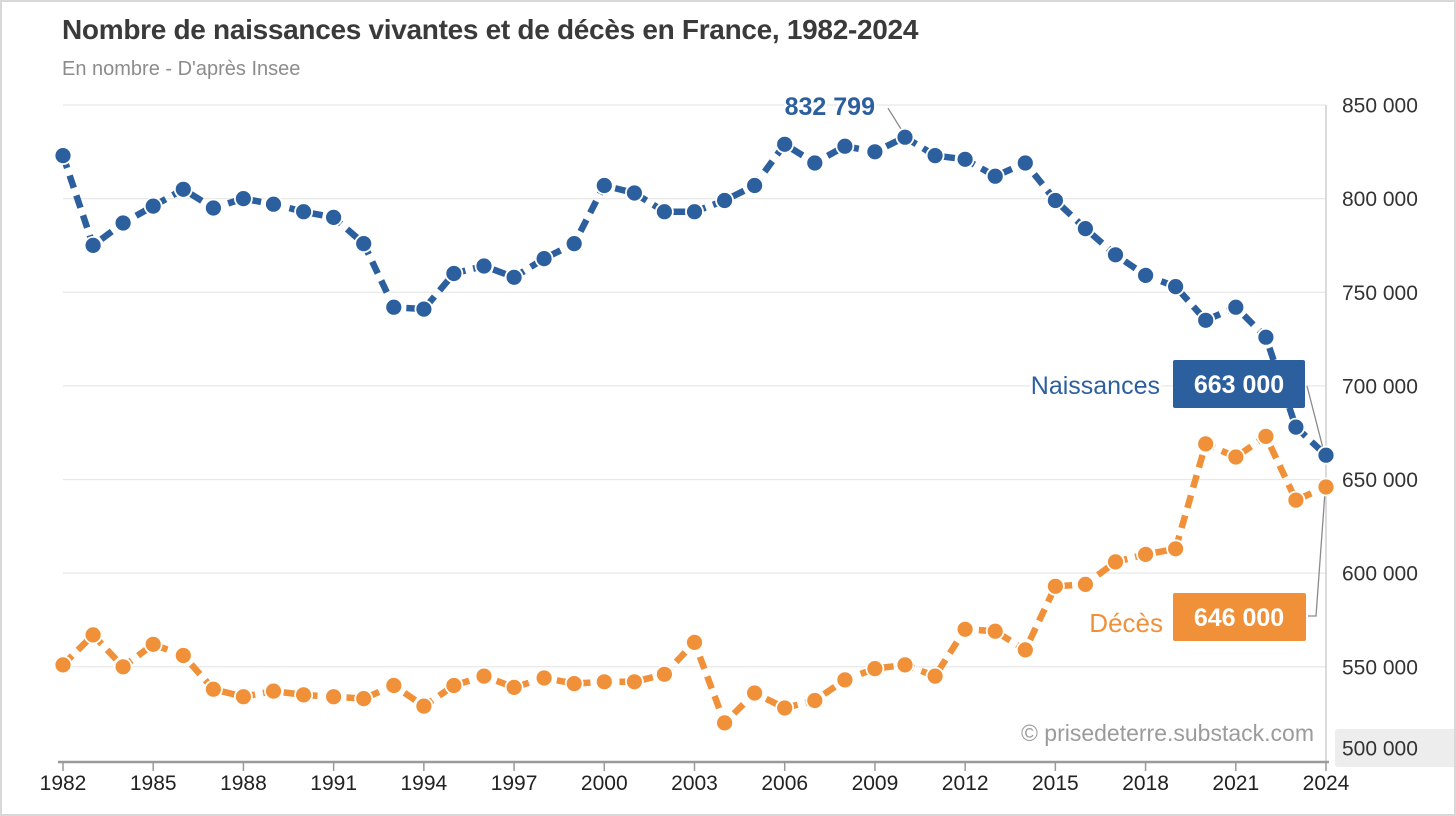  Describe the element at coordinates (1085, 229) in the screenshot. I see `data-point-naissances-2016` at that location.